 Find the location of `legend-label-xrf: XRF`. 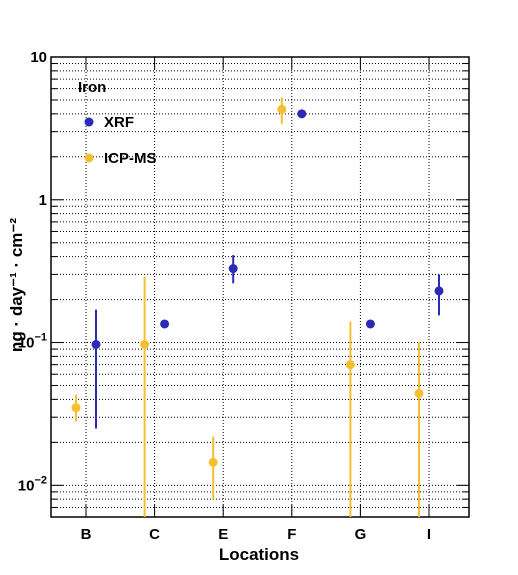

legend-label-xrf: XRF is located at coordinates (119, 122).